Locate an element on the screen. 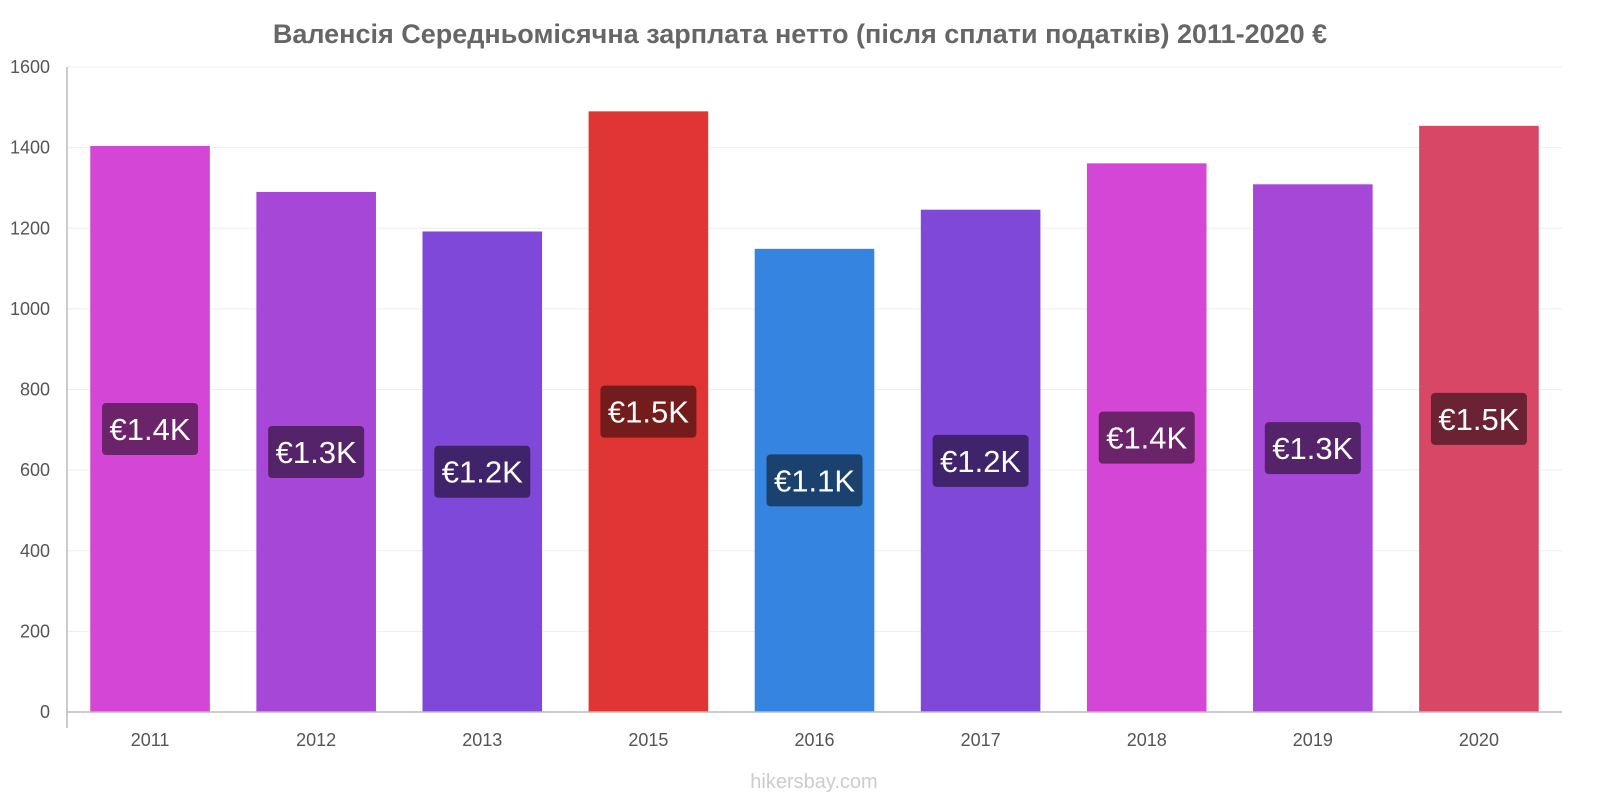 The image size is (1600, 800). data-label: €1.1K is located at coordinates (814, 480).